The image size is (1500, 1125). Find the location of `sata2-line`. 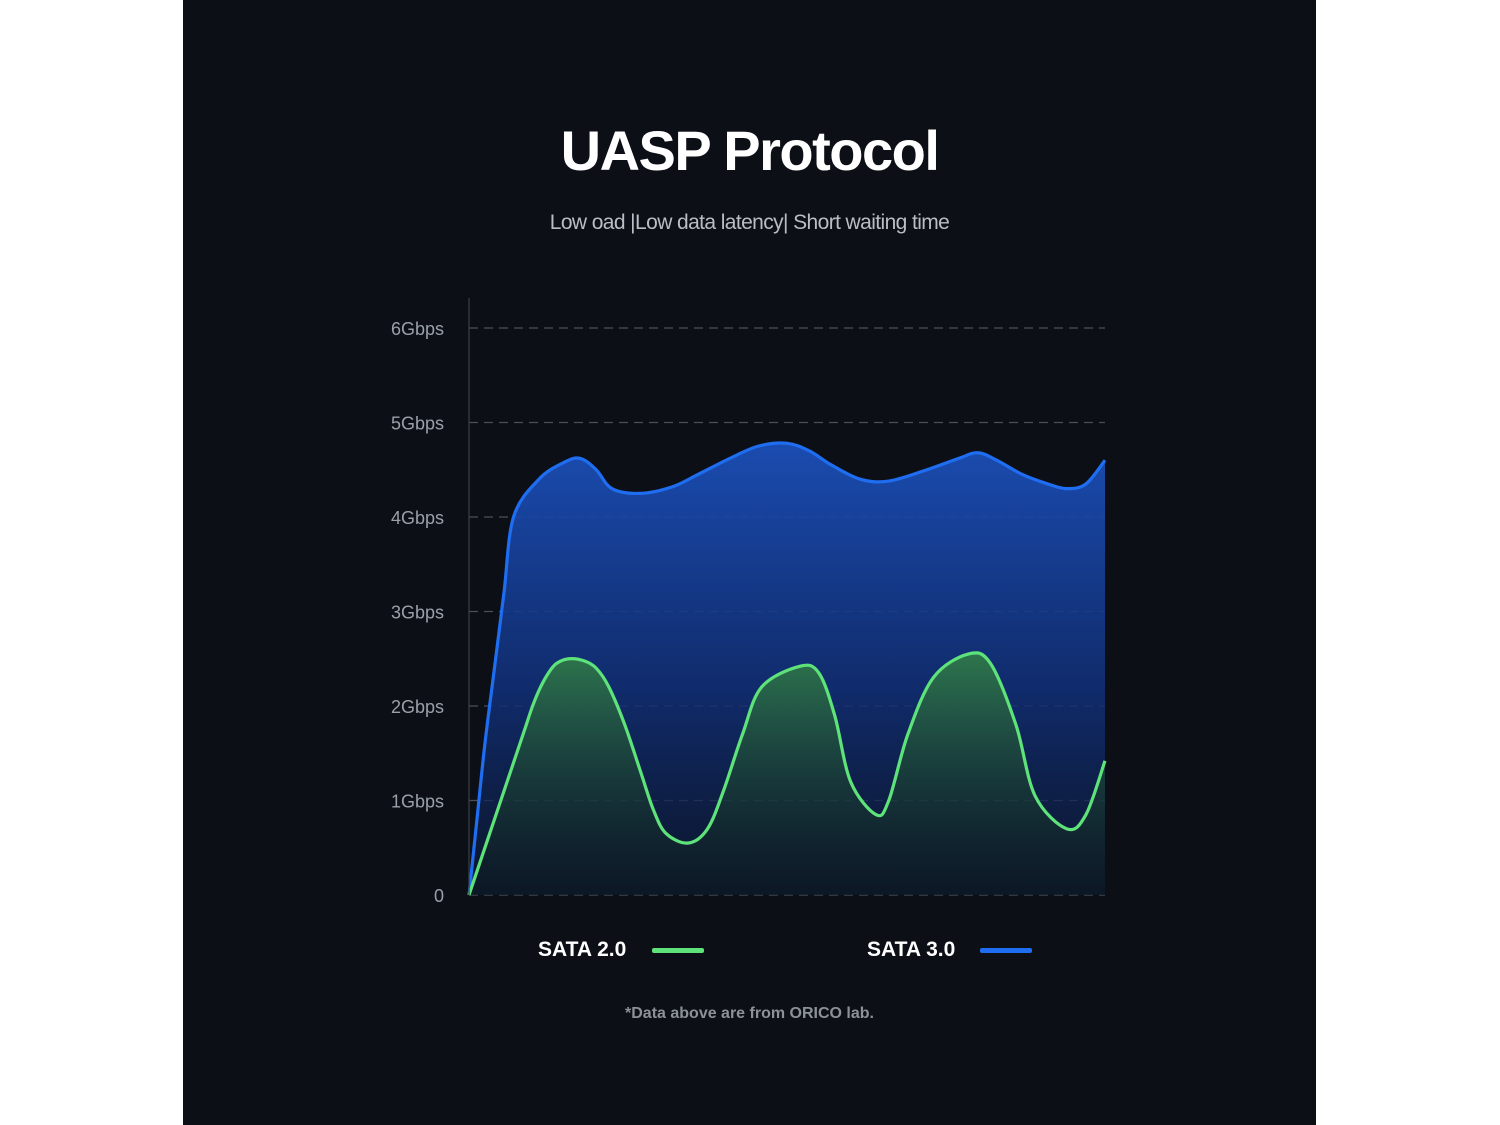

sata2-line is located at coordinates (787, 773).